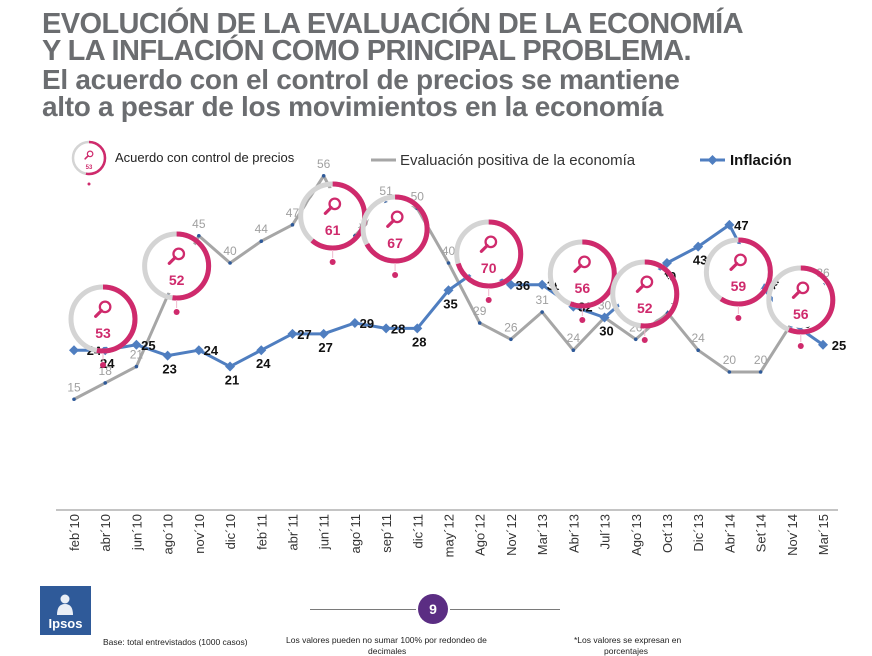 Image resolution: width=872 pixels, height=656 pixels. I want to click on x-tick-label: sep´11, so click(386, 533).